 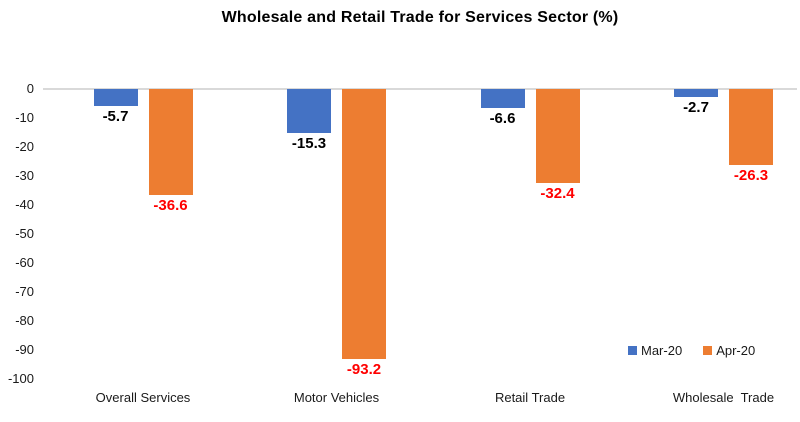 What do you see at coordinates (24, 262) in the screenshot?
I see `y-axis-tick-label: -60` at bounding box center [24, 262].